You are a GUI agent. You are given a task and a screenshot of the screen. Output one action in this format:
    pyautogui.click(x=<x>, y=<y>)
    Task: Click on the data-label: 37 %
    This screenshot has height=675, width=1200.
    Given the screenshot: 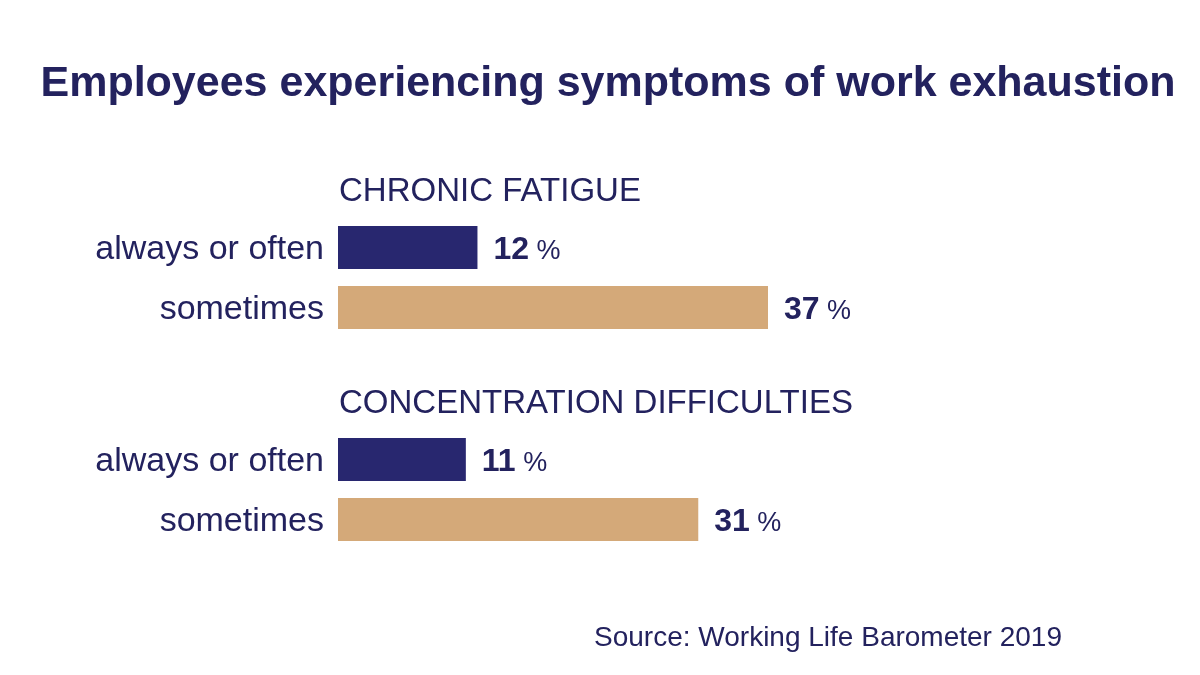 What is the action you would take?
    pyautogui.click(x=818, y=307)
    